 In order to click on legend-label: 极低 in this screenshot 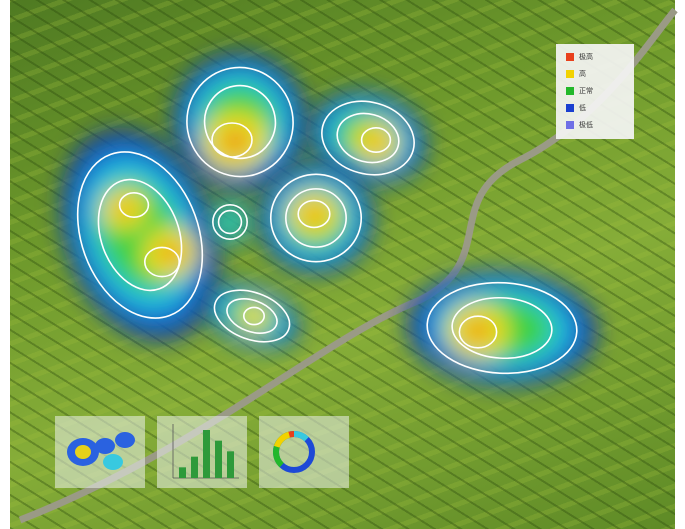, I will do `click(586, 125)`.